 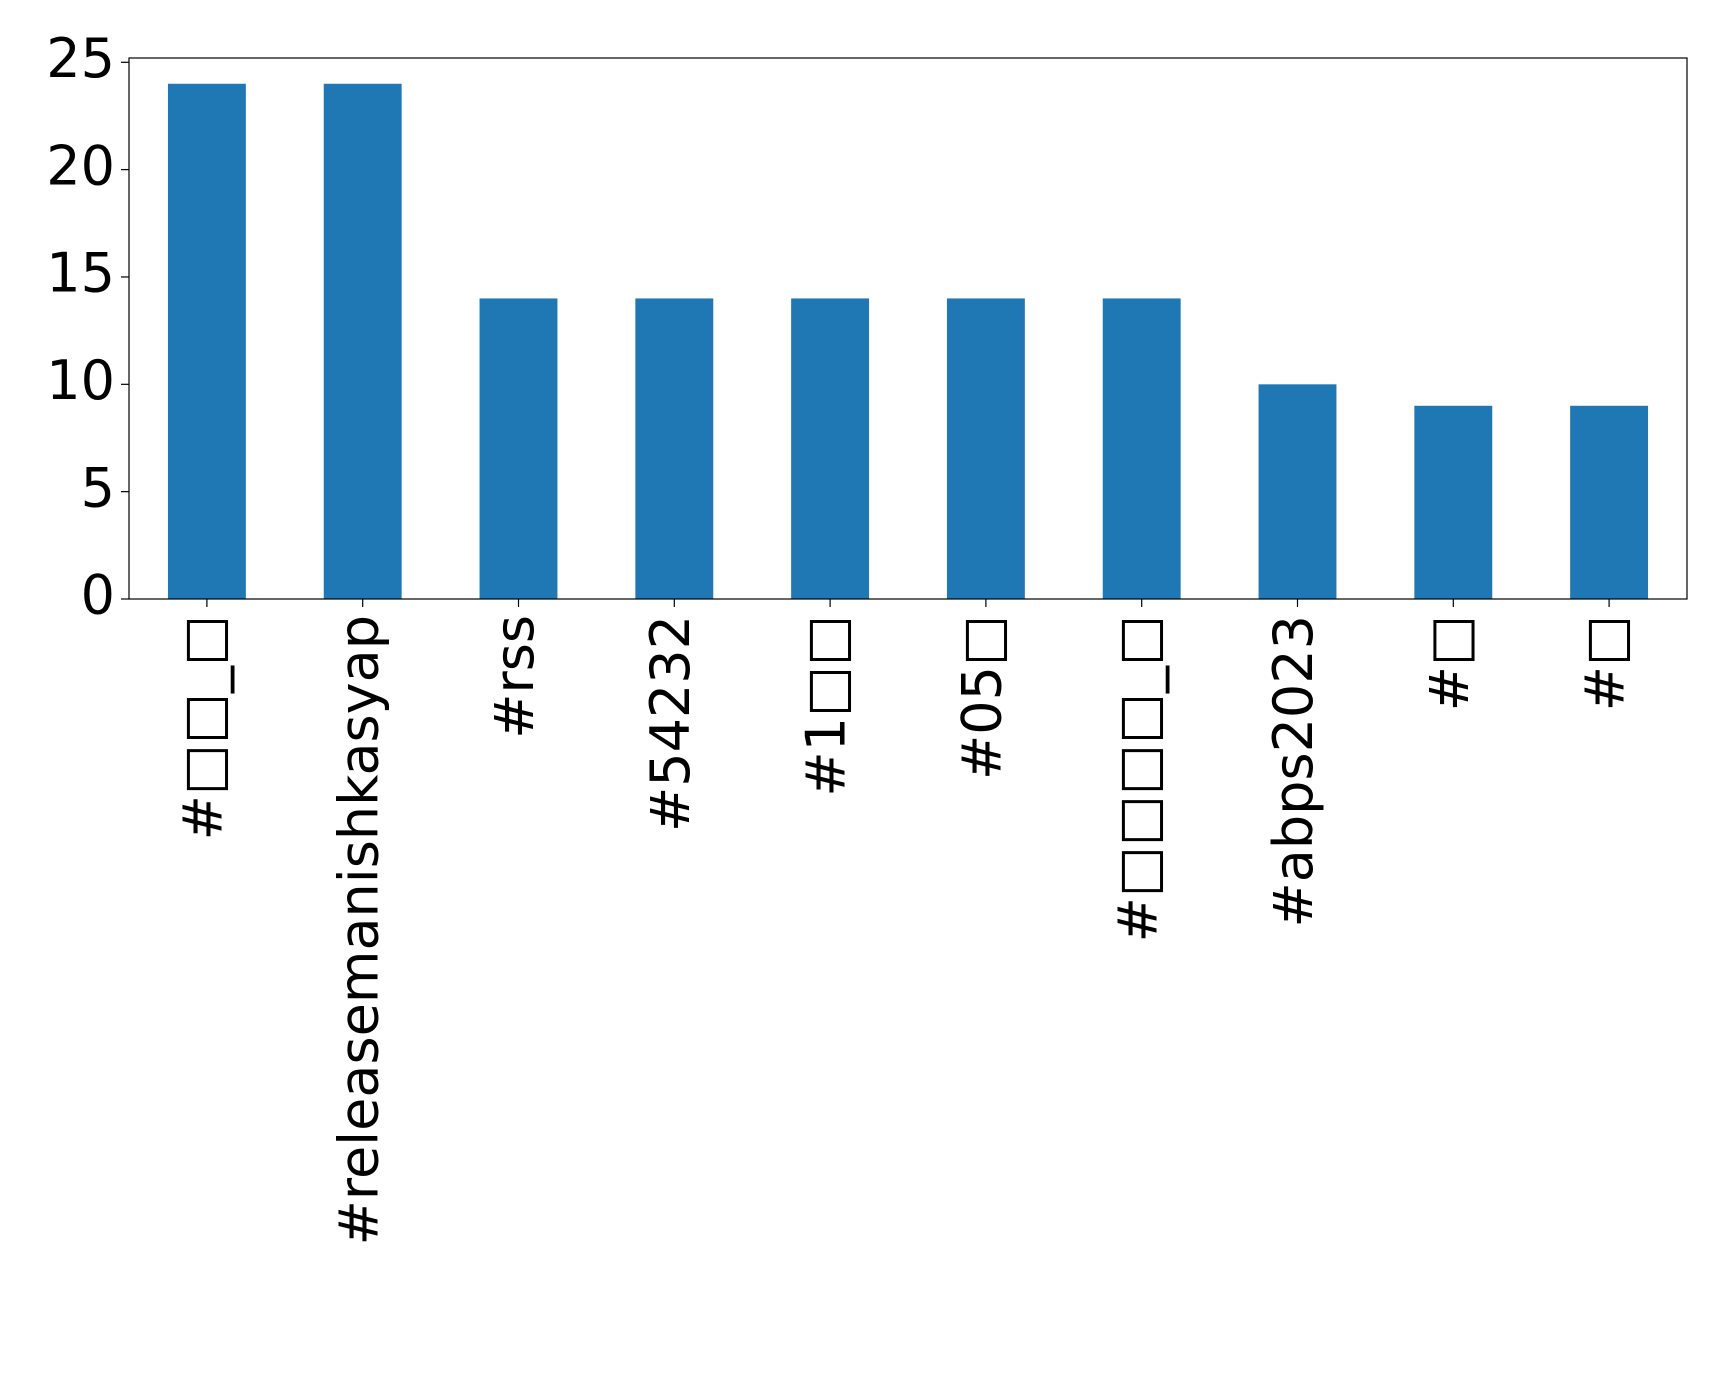 I want to click on y-tick-label: 15, so click(x=80, y=273).